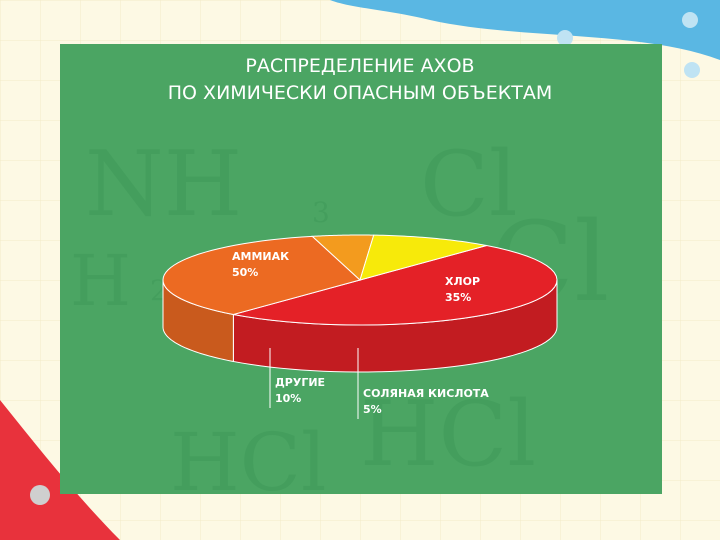 The height and width of the screenshot is (540, 720). Describe the element at coordinates (163, 184) in the screenshot. I see `watermark: NH` at that location.